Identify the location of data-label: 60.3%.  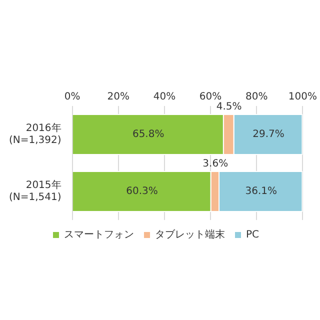
(142, 192).